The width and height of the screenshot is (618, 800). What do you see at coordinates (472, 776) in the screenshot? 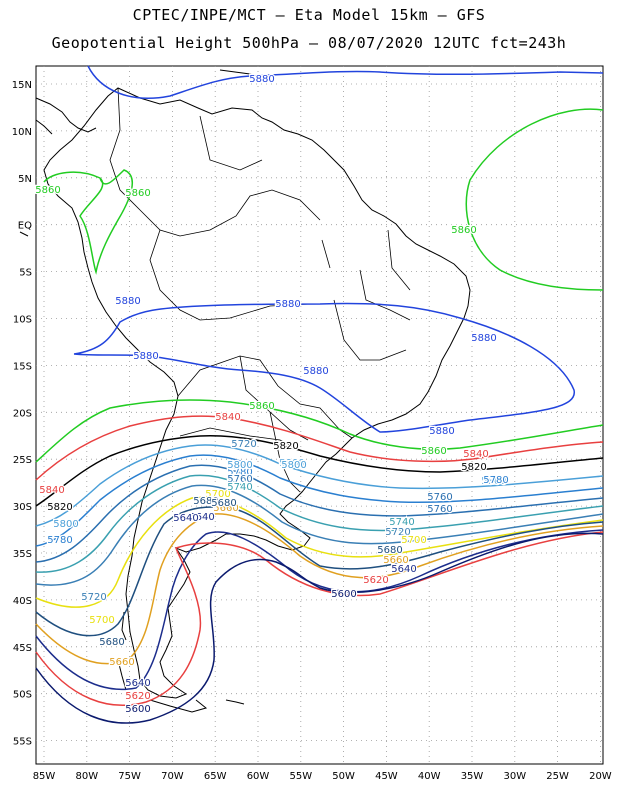
I see `lon-tick-label: 35W` at bounding box center [472, 776].